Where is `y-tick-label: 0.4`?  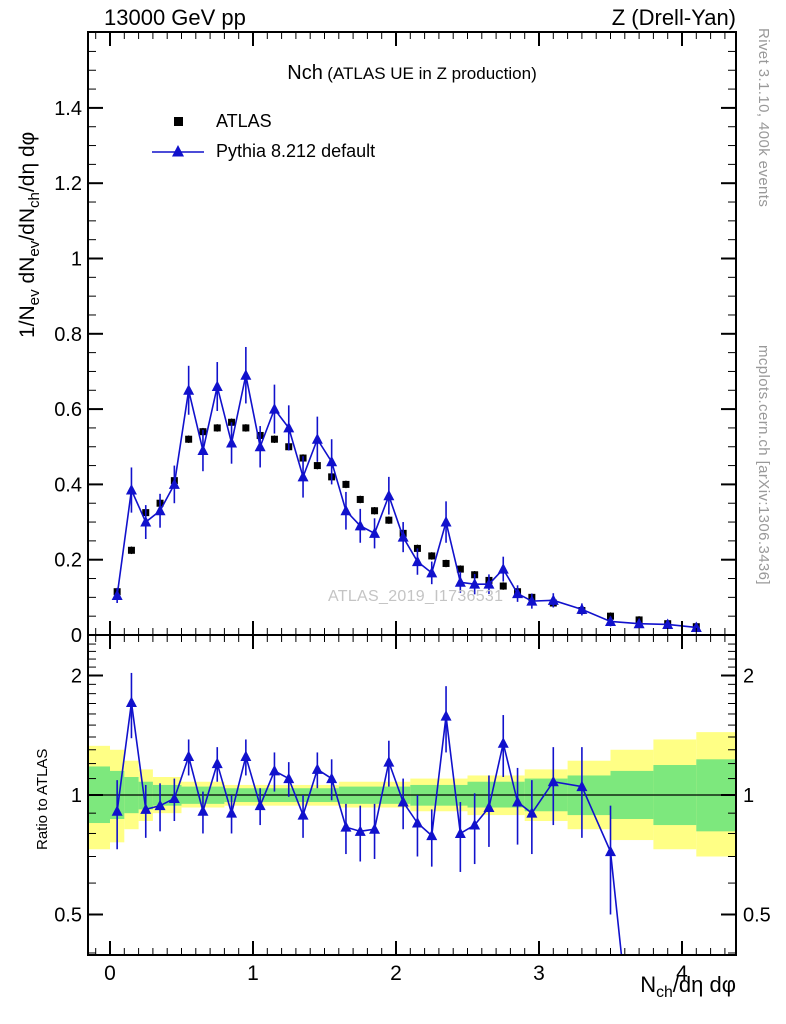 y-tick-label: 0.4 is located at coordinates (68, 485).